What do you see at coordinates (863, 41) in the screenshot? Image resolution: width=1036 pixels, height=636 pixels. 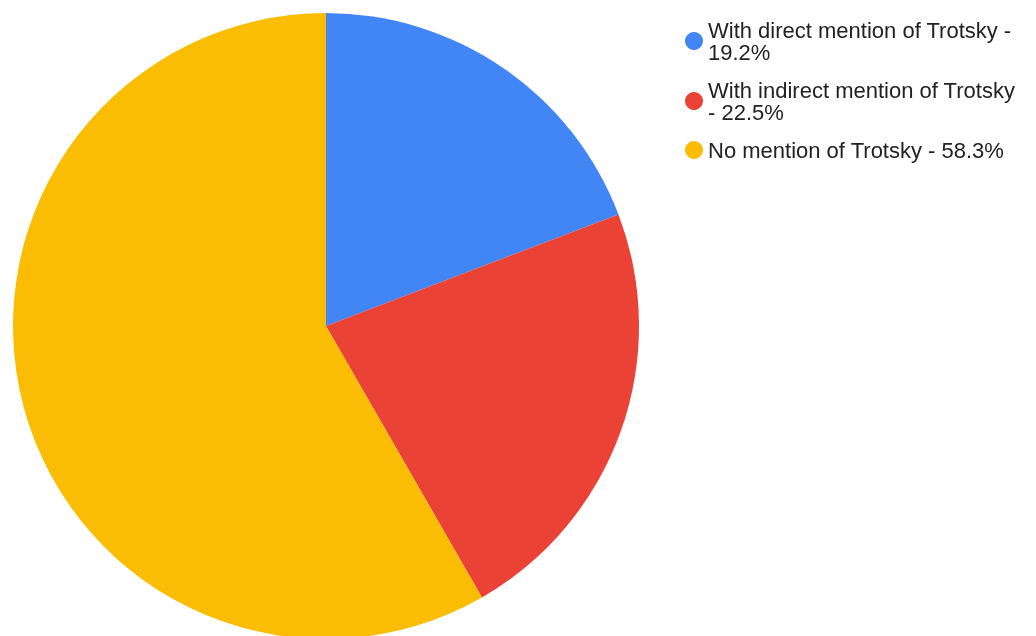 I see `legend-label: With direct mention of Trotsky - 19.2%` at bounding box center [863, 41].